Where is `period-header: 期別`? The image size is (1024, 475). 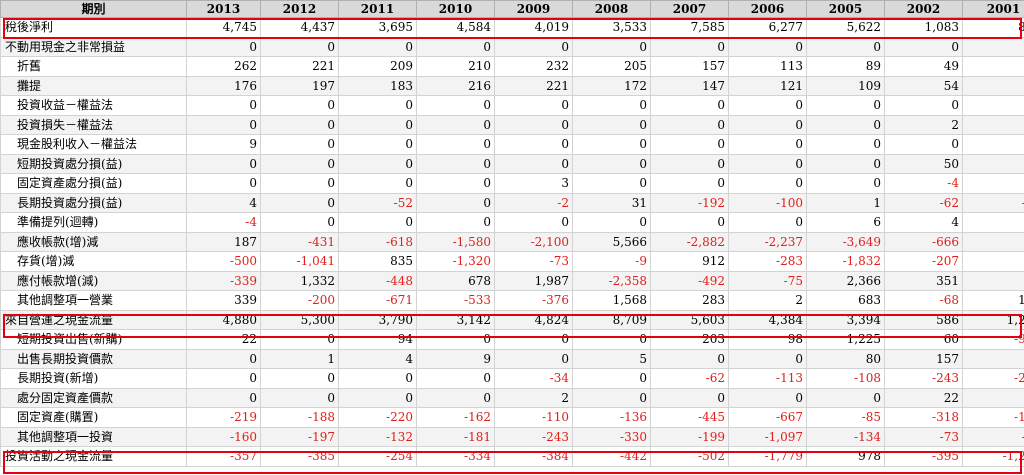
period-header: 期別 is located at coordinates (93, 9).